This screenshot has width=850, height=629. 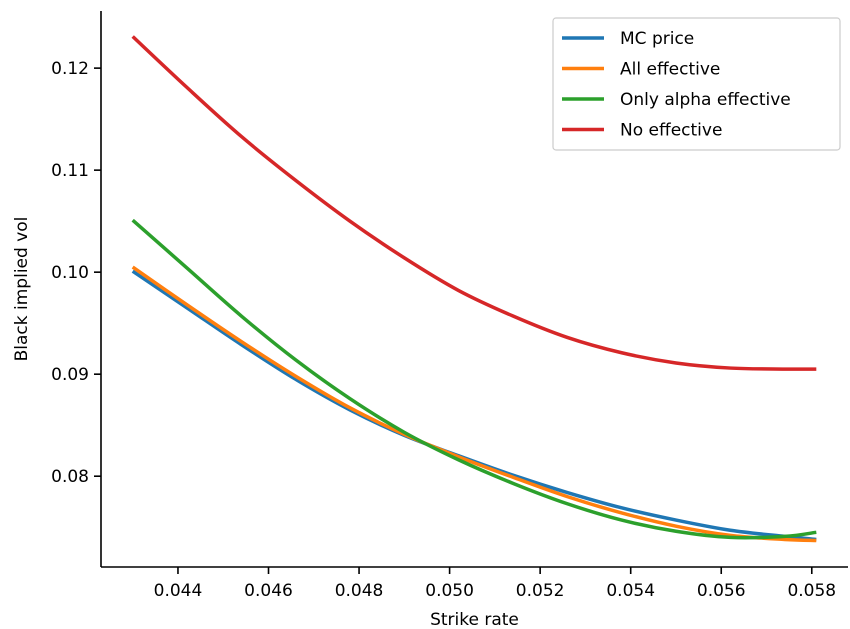 I want to click on x-tick-label: 0.044, so click(x=178, y=591).